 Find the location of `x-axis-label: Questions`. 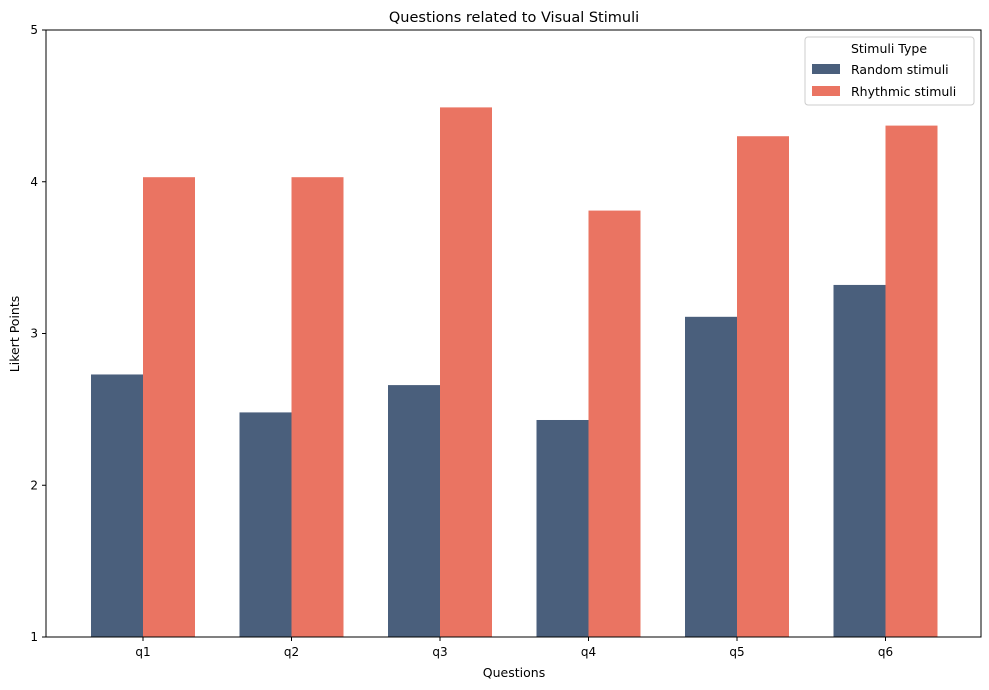

x-axis-label: Questions is located at coordinates (514, 672).